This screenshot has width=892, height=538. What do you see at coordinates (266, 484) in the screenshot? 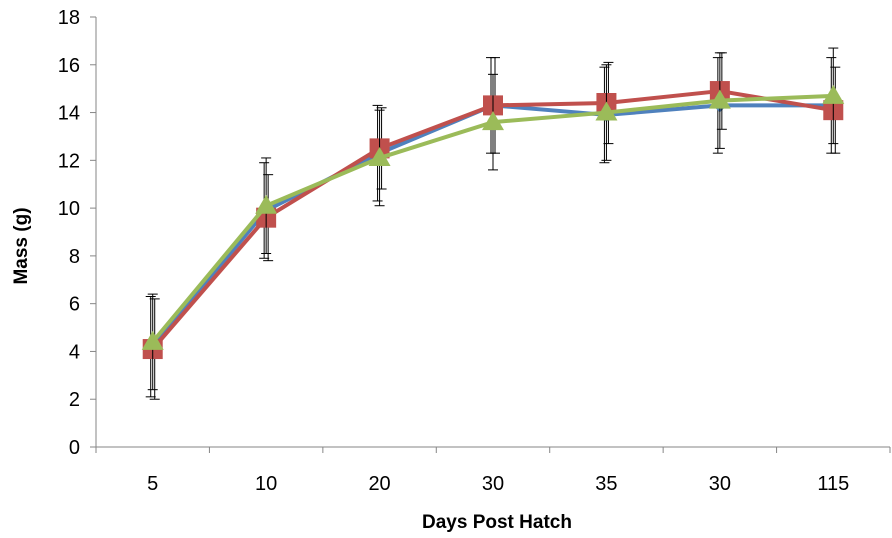
I see `x-tick-label: 10` at bounding box center [266, 484].